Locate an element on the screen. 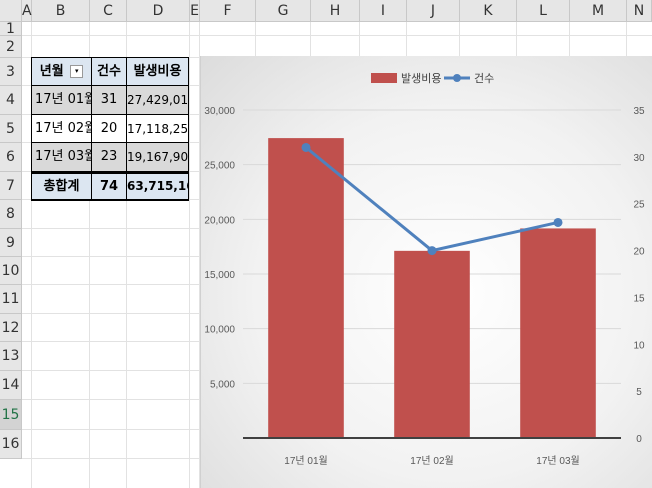  column-header-c: C is located at coordinates (108, 11).